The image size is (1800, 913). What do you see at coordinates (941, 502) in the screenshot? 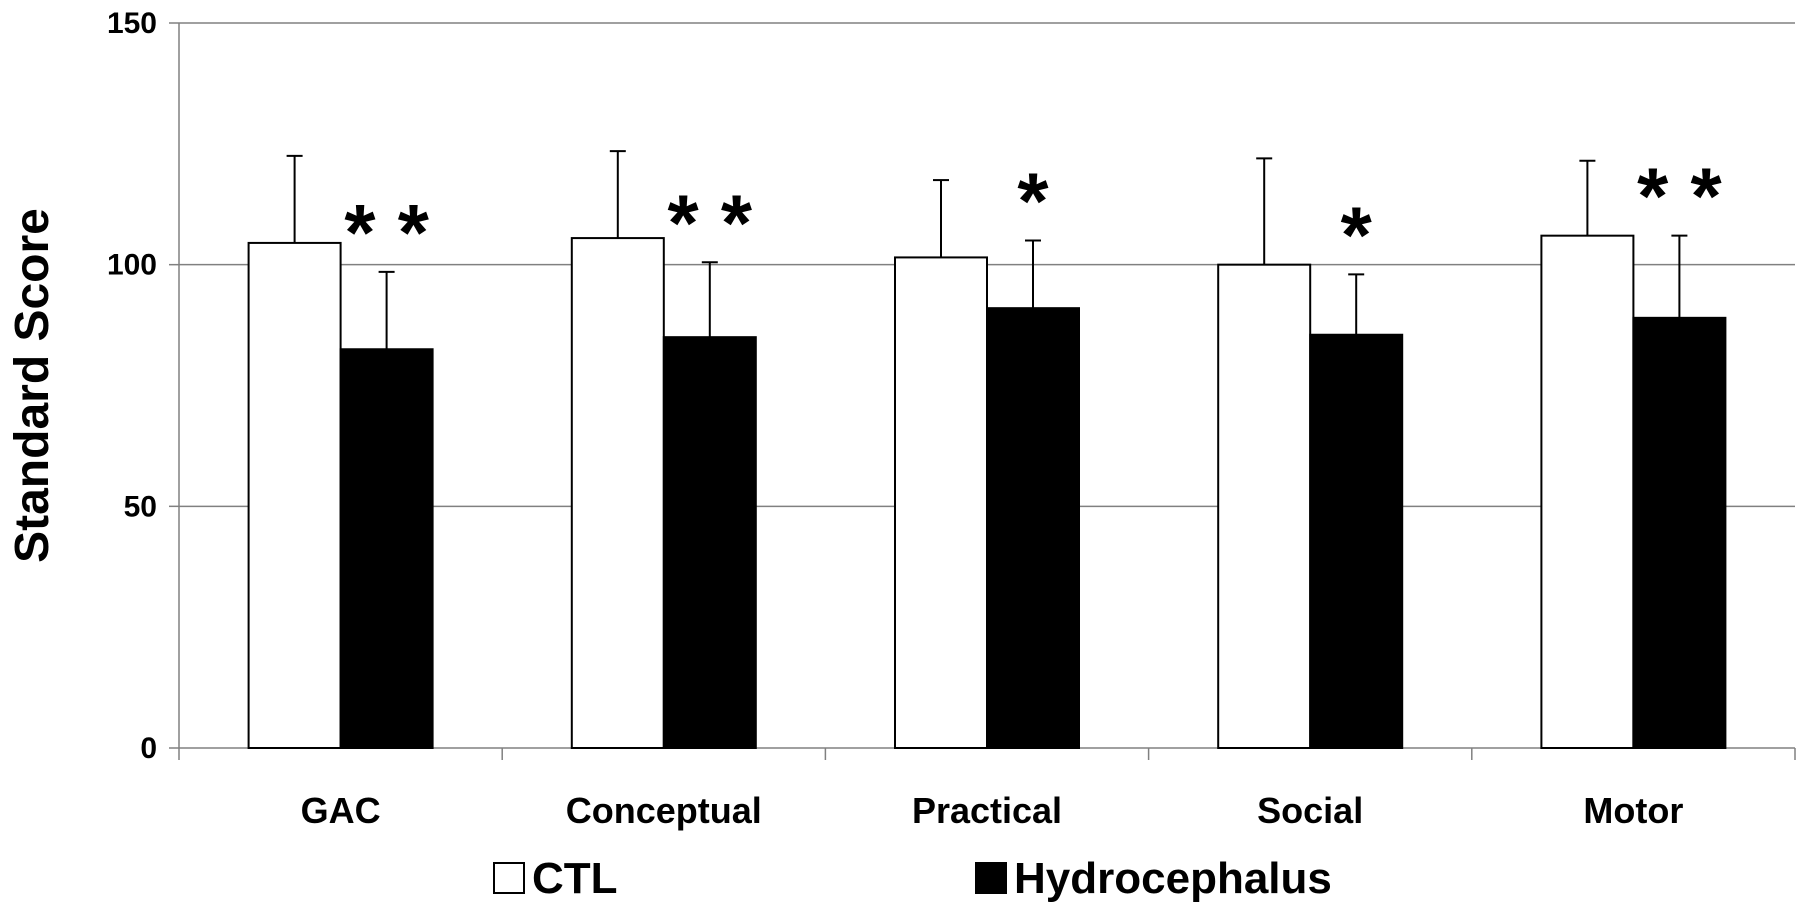
I see `bar-ctl-practical` at bounding box center [941, 502].